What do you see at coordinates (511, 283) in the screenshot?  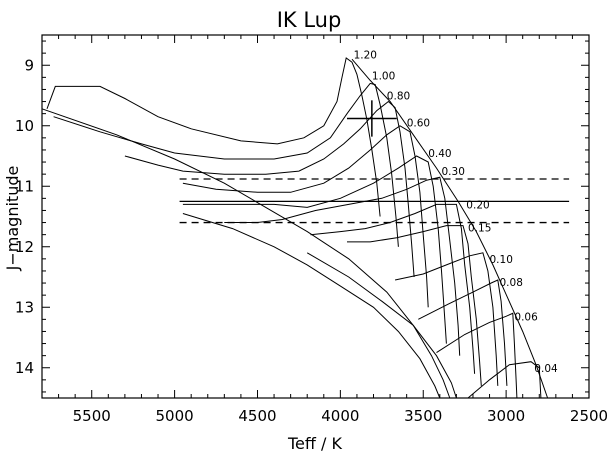 I see `mass-label: 0.08` at bounding box center [511, 283].